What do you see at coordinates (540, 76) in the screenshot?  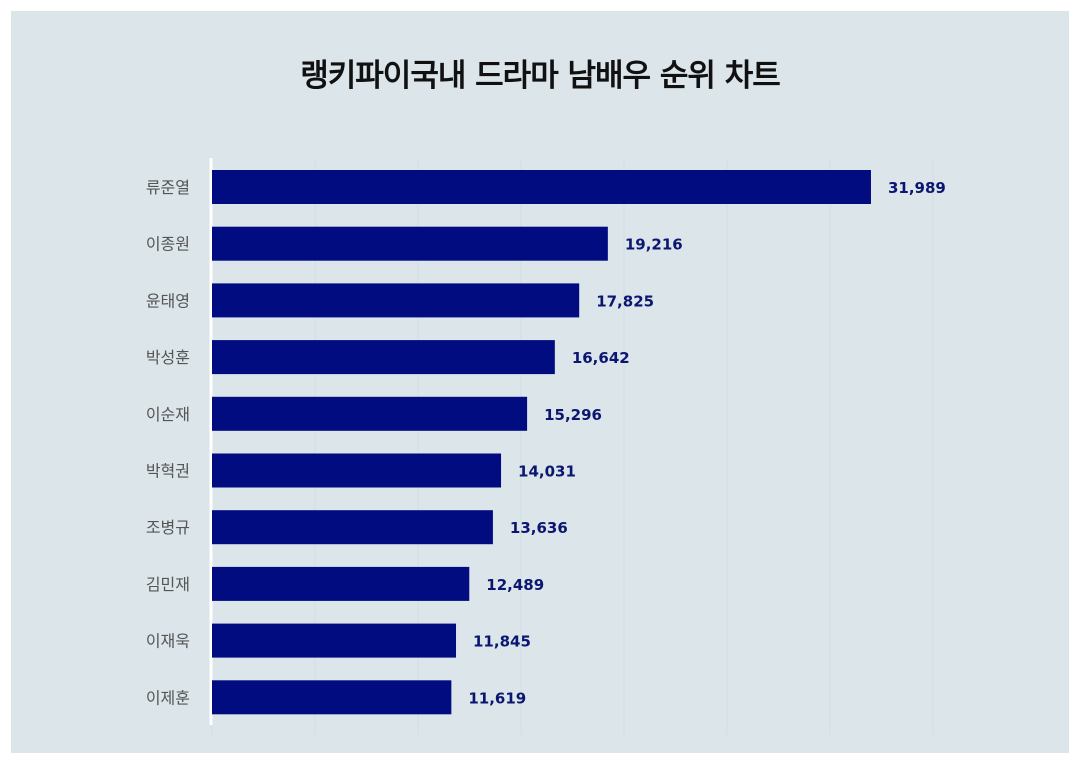 I see `chart-title: 랭키파이국내 드라마 남배우 순위 차트` at bounding box center [540, 76].